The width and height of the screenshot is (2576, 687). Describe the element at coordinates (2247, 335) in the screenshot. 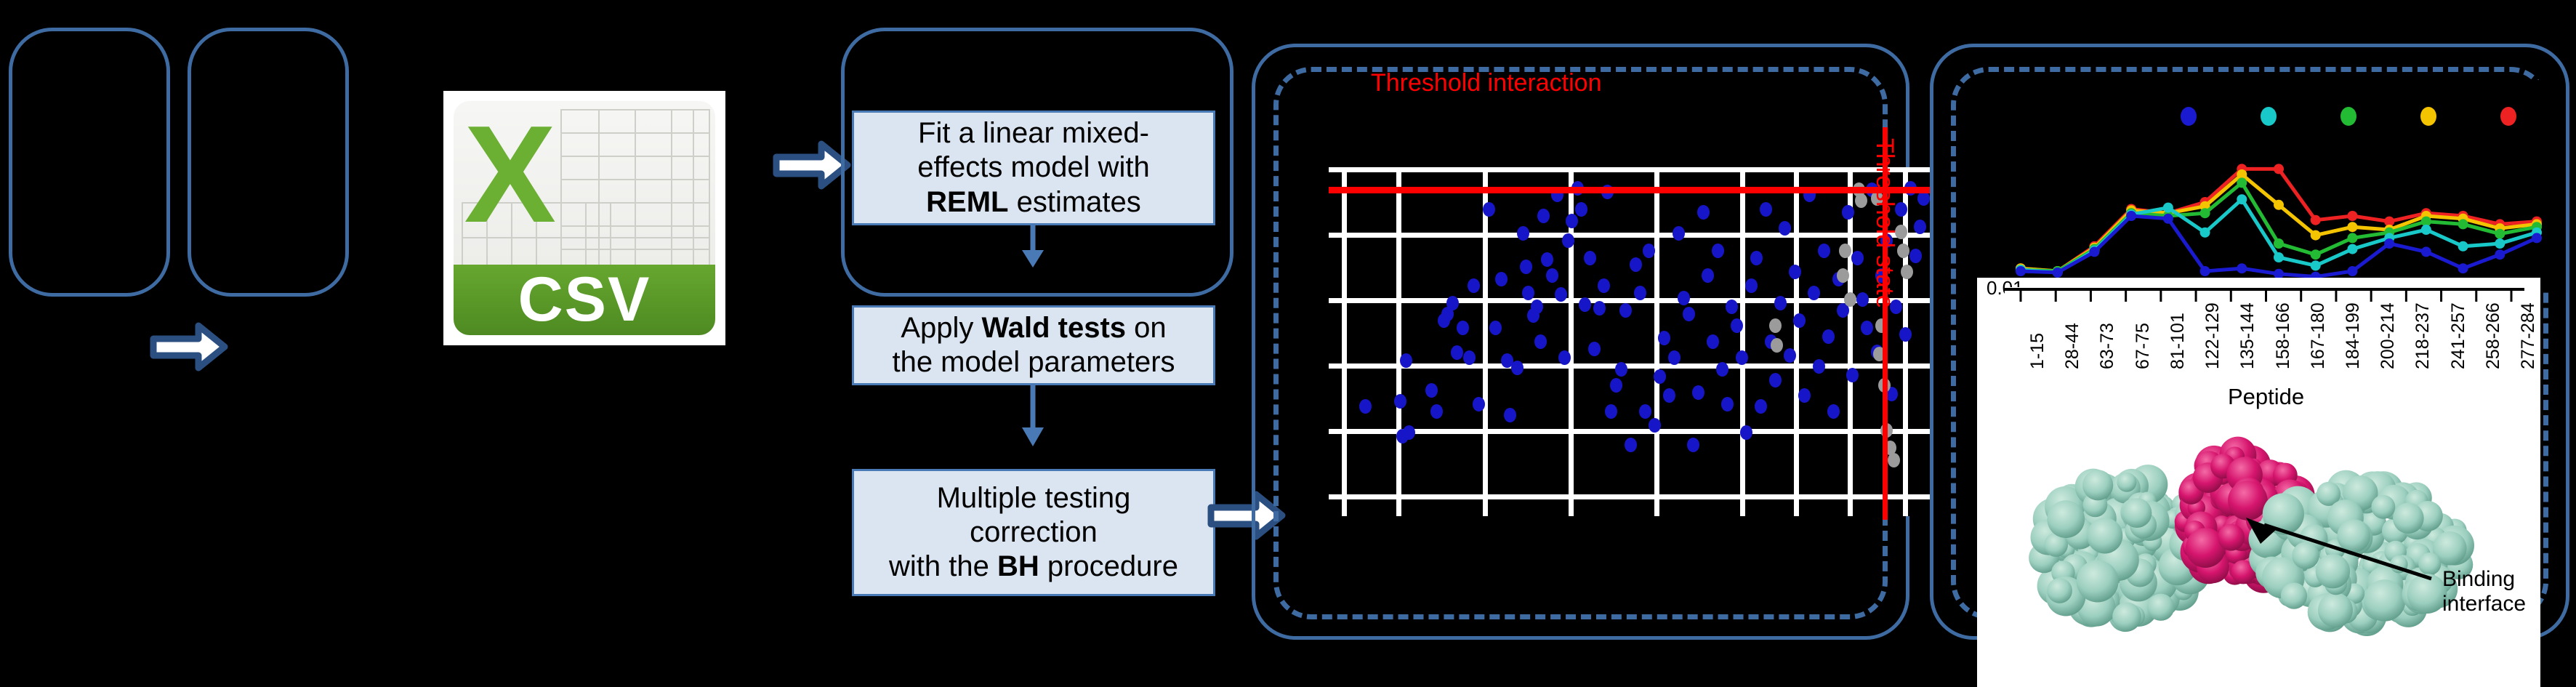

I see `peptide-tick-label: 135-144` at that location.